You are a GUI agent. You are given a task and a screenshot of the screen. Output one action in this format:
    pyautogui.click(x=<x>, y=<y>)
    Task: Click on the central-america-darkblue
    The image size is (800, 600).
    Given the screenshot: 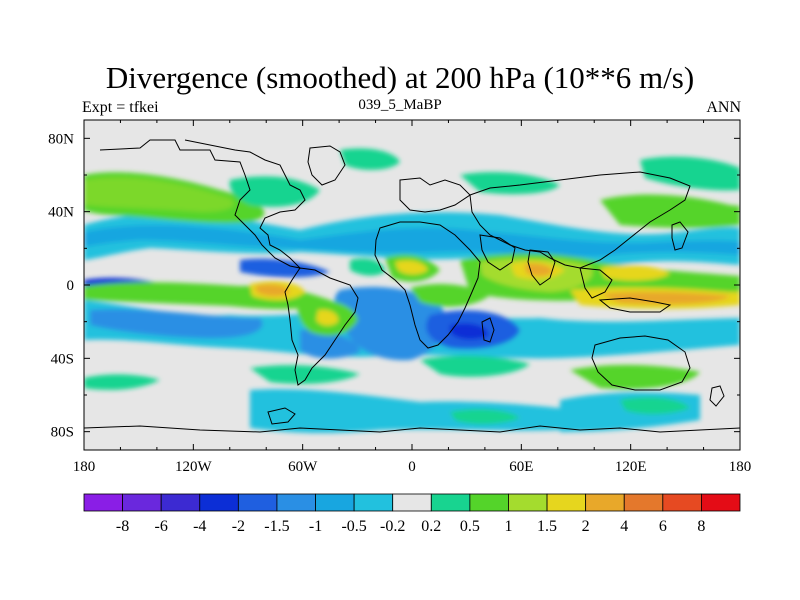 What is the action you would take?
    pyautogui.click(x=285, y=268)
    